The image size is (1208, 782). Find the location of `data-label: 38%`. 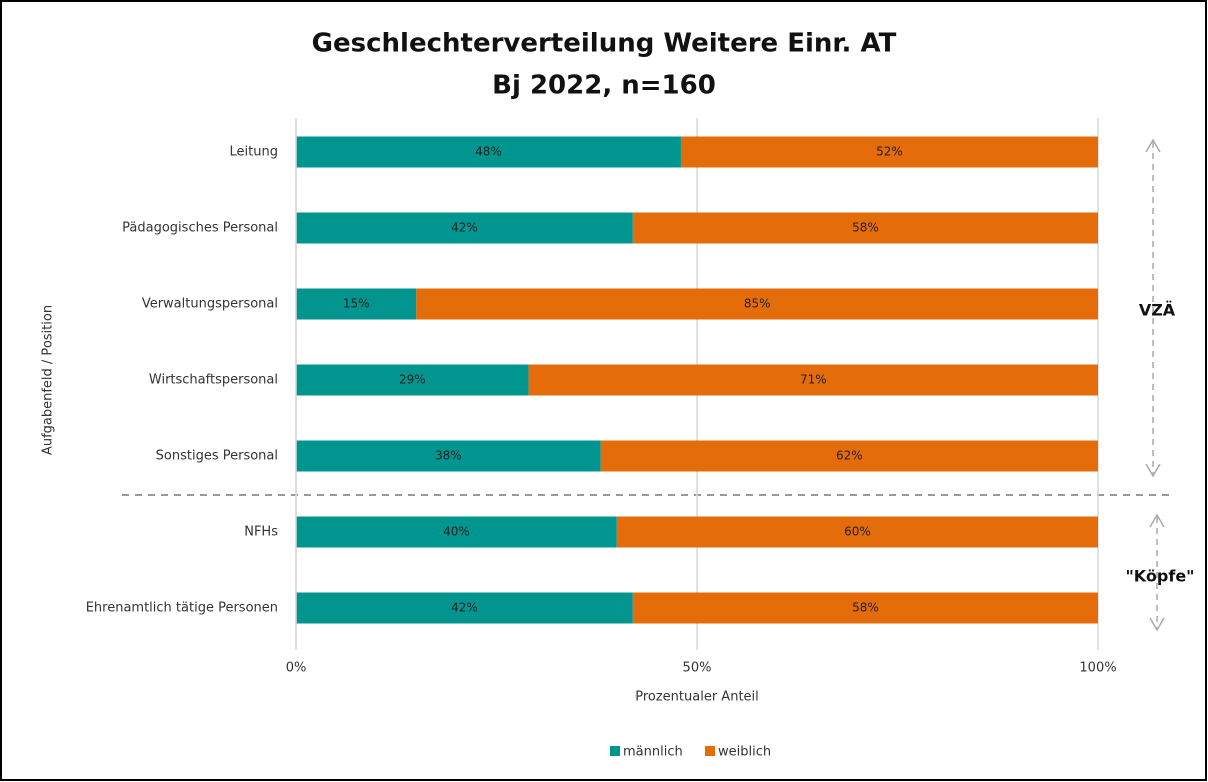

data-label: 38% is located at coordinates (448, 456).